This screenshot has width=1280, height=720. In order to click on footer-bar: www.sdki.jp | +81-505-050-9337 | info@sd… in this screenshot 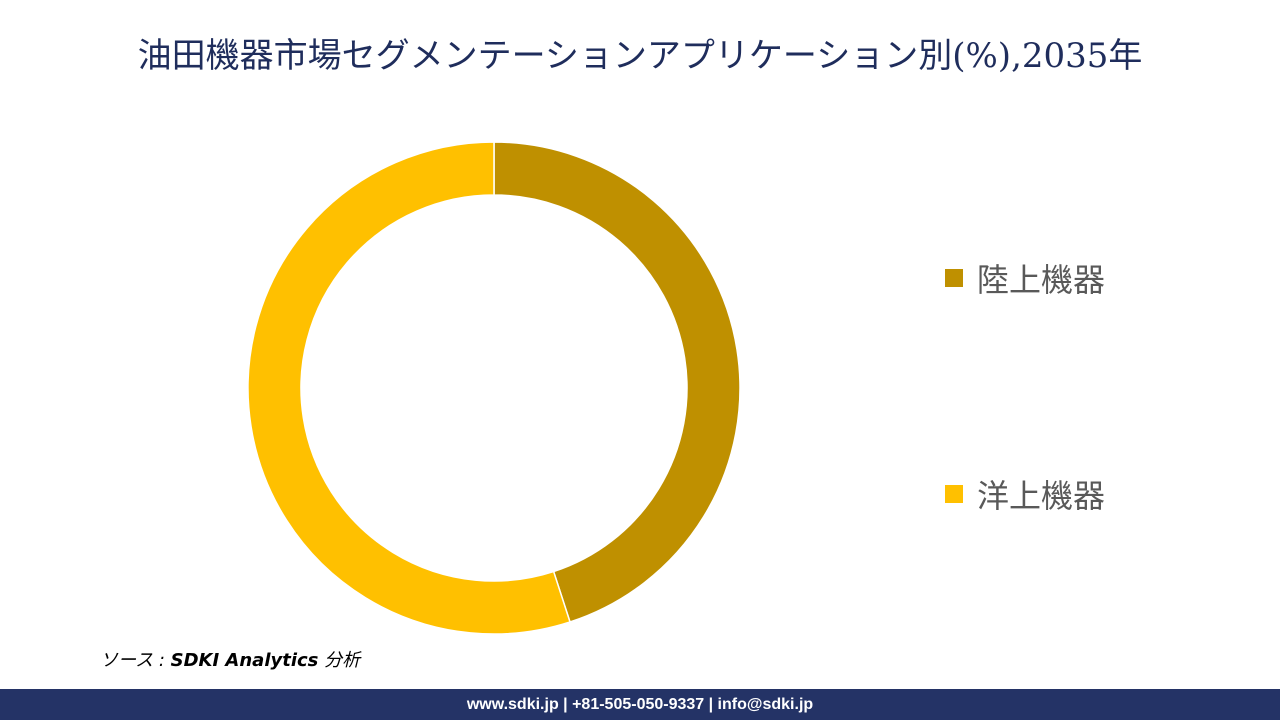, I will do `click(640, 704)`.